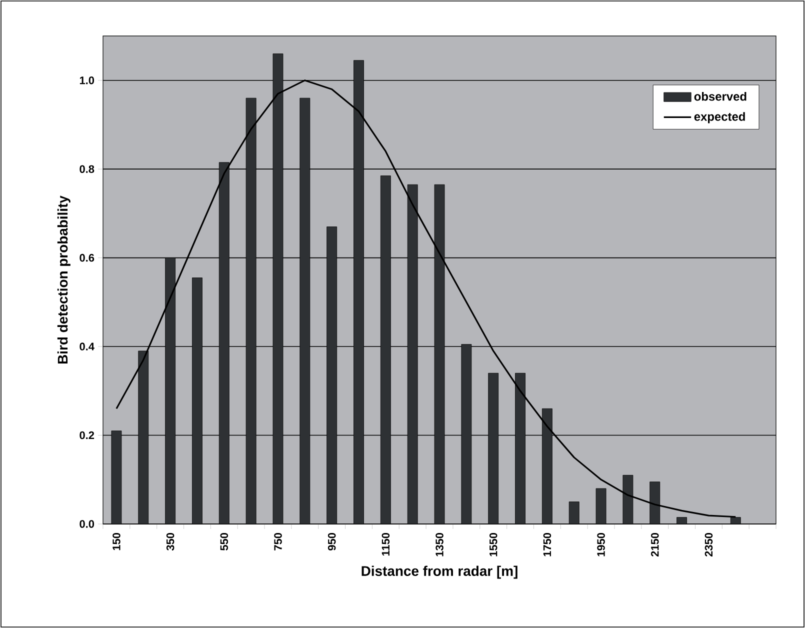  Describe the element at coordinates (601, 544) in the screenshot. I see `x-tick-label: 1950` at that location.